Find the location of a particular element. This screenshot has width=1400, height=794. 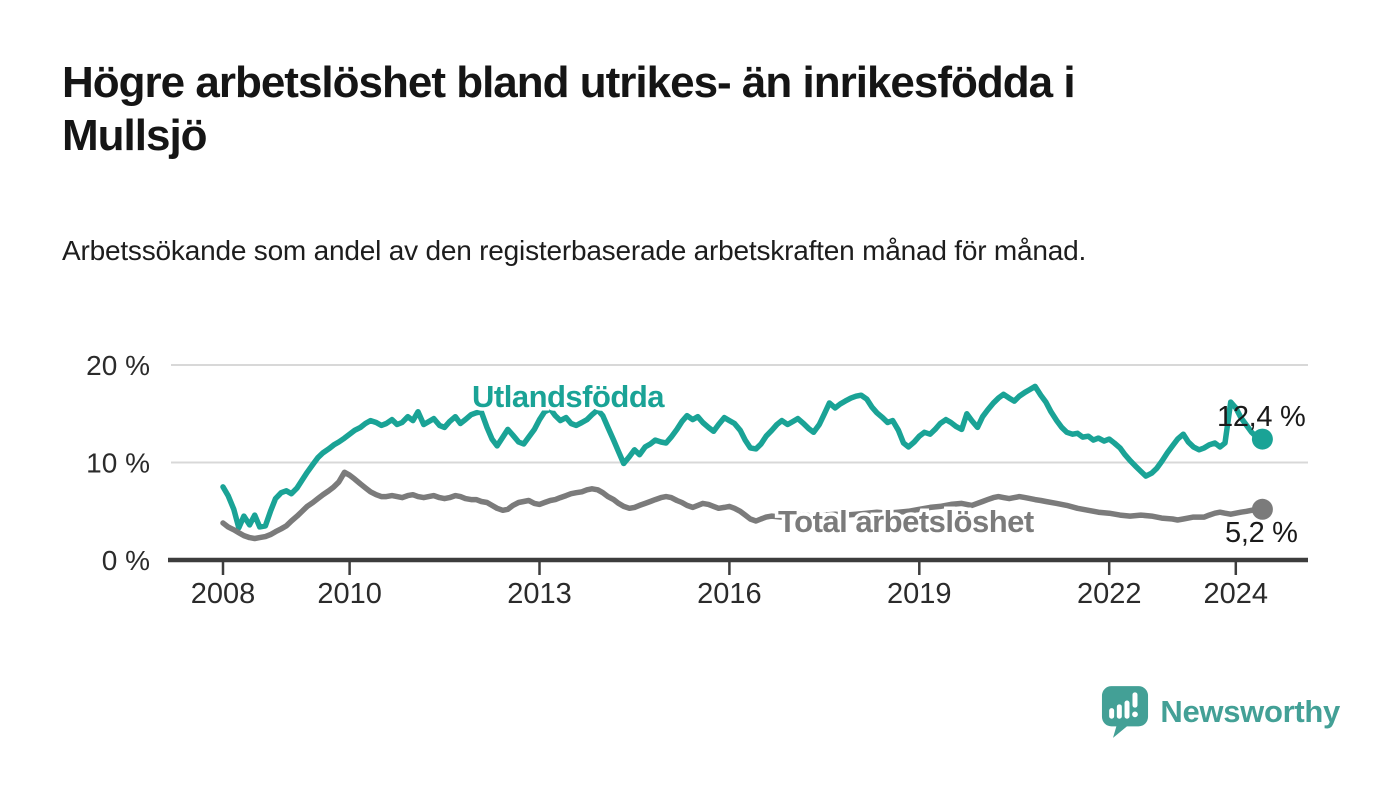

newsworthy-logo: Newsworthy is located at coordinates (1220, 712).